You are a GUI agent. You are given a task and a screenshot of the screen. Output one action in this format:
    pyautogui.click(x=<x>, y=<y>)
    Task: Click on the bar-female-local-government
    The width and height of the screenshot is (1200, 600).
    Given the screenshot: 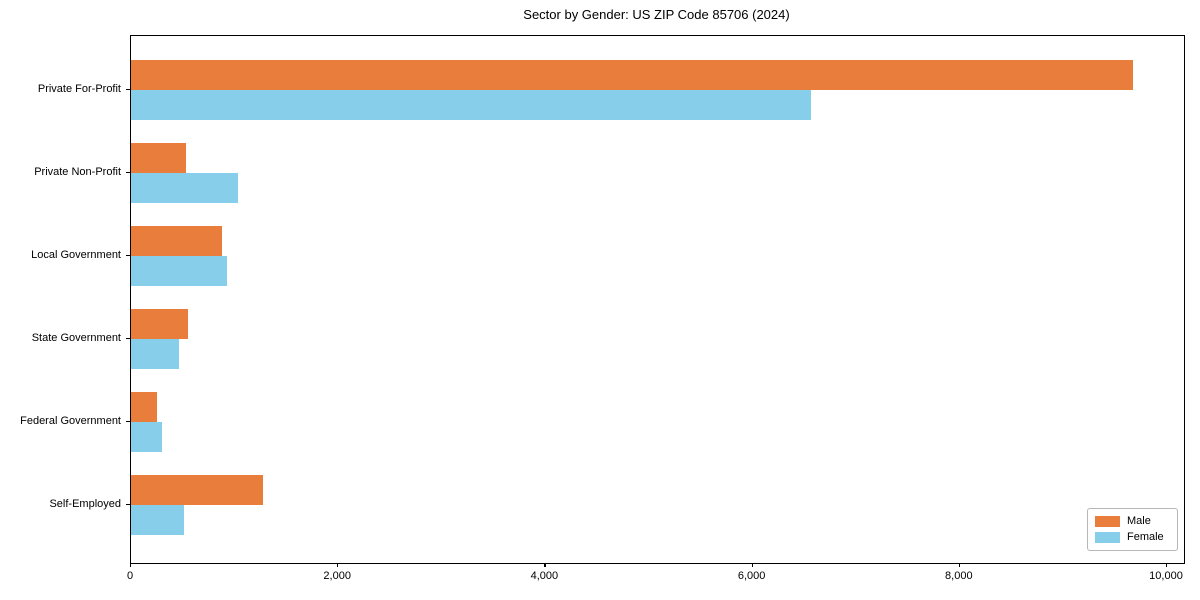 What is the action you would take?
    pyautogui.click(x=179, y=271)
    